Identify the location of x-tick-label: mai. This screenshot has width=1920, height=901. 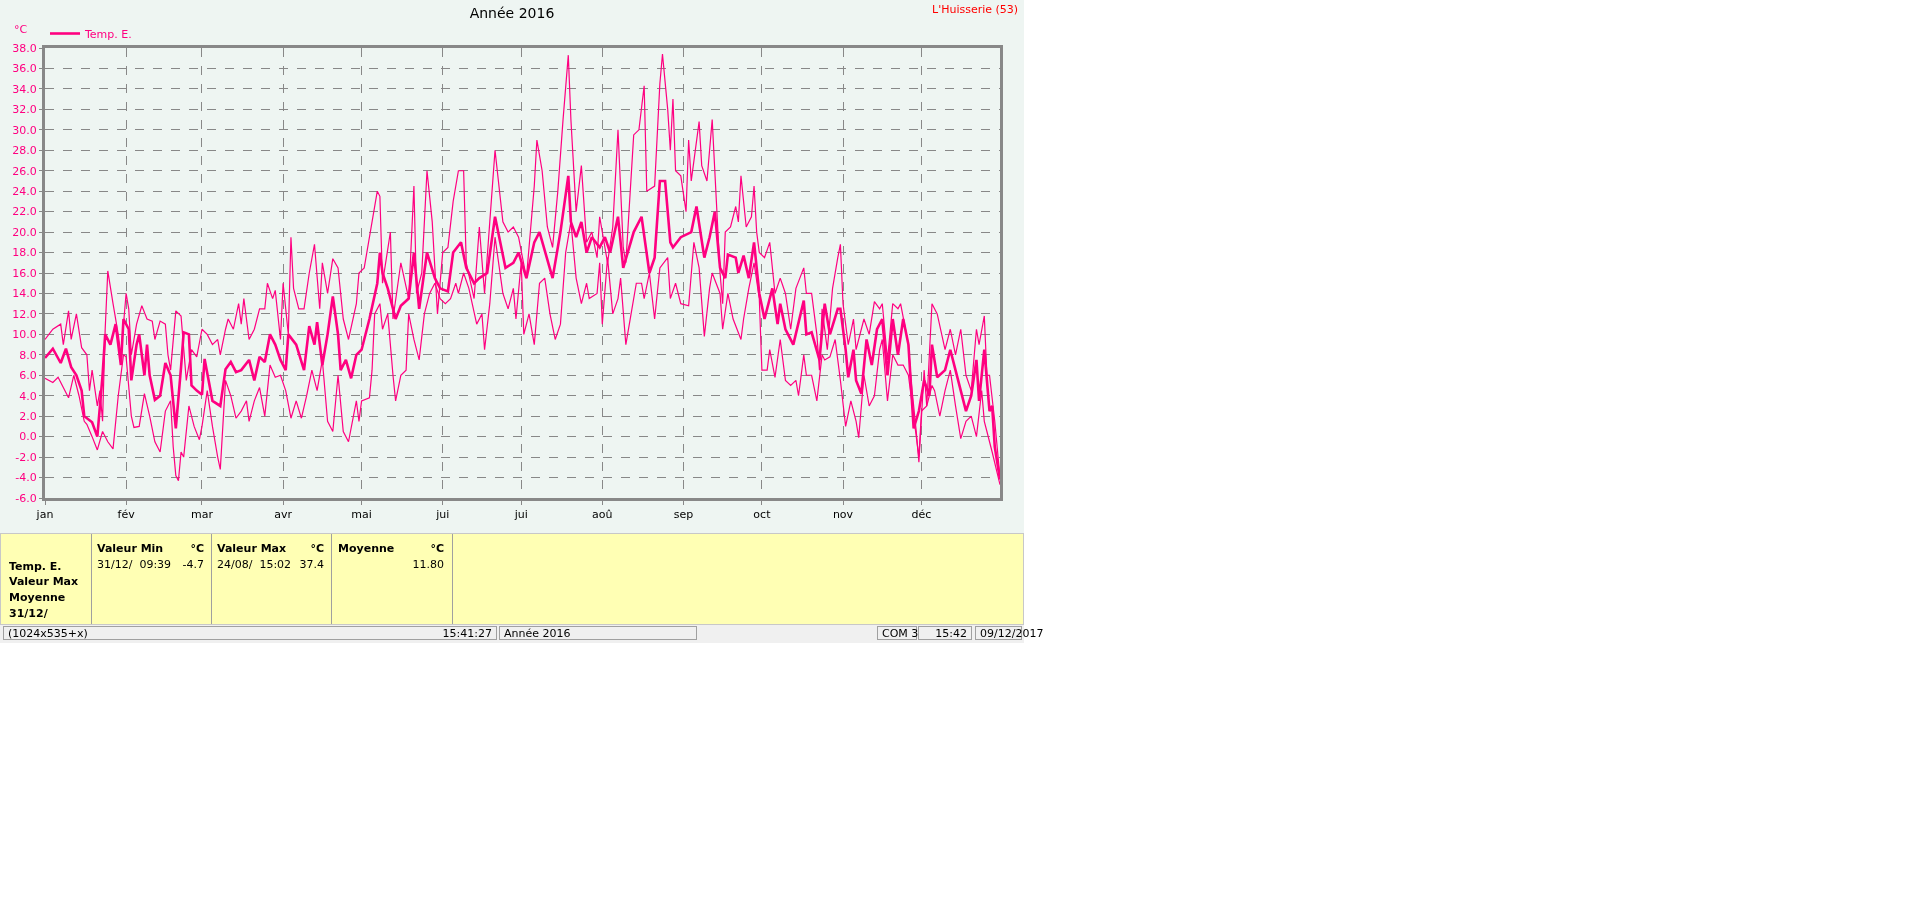
(361, 515).